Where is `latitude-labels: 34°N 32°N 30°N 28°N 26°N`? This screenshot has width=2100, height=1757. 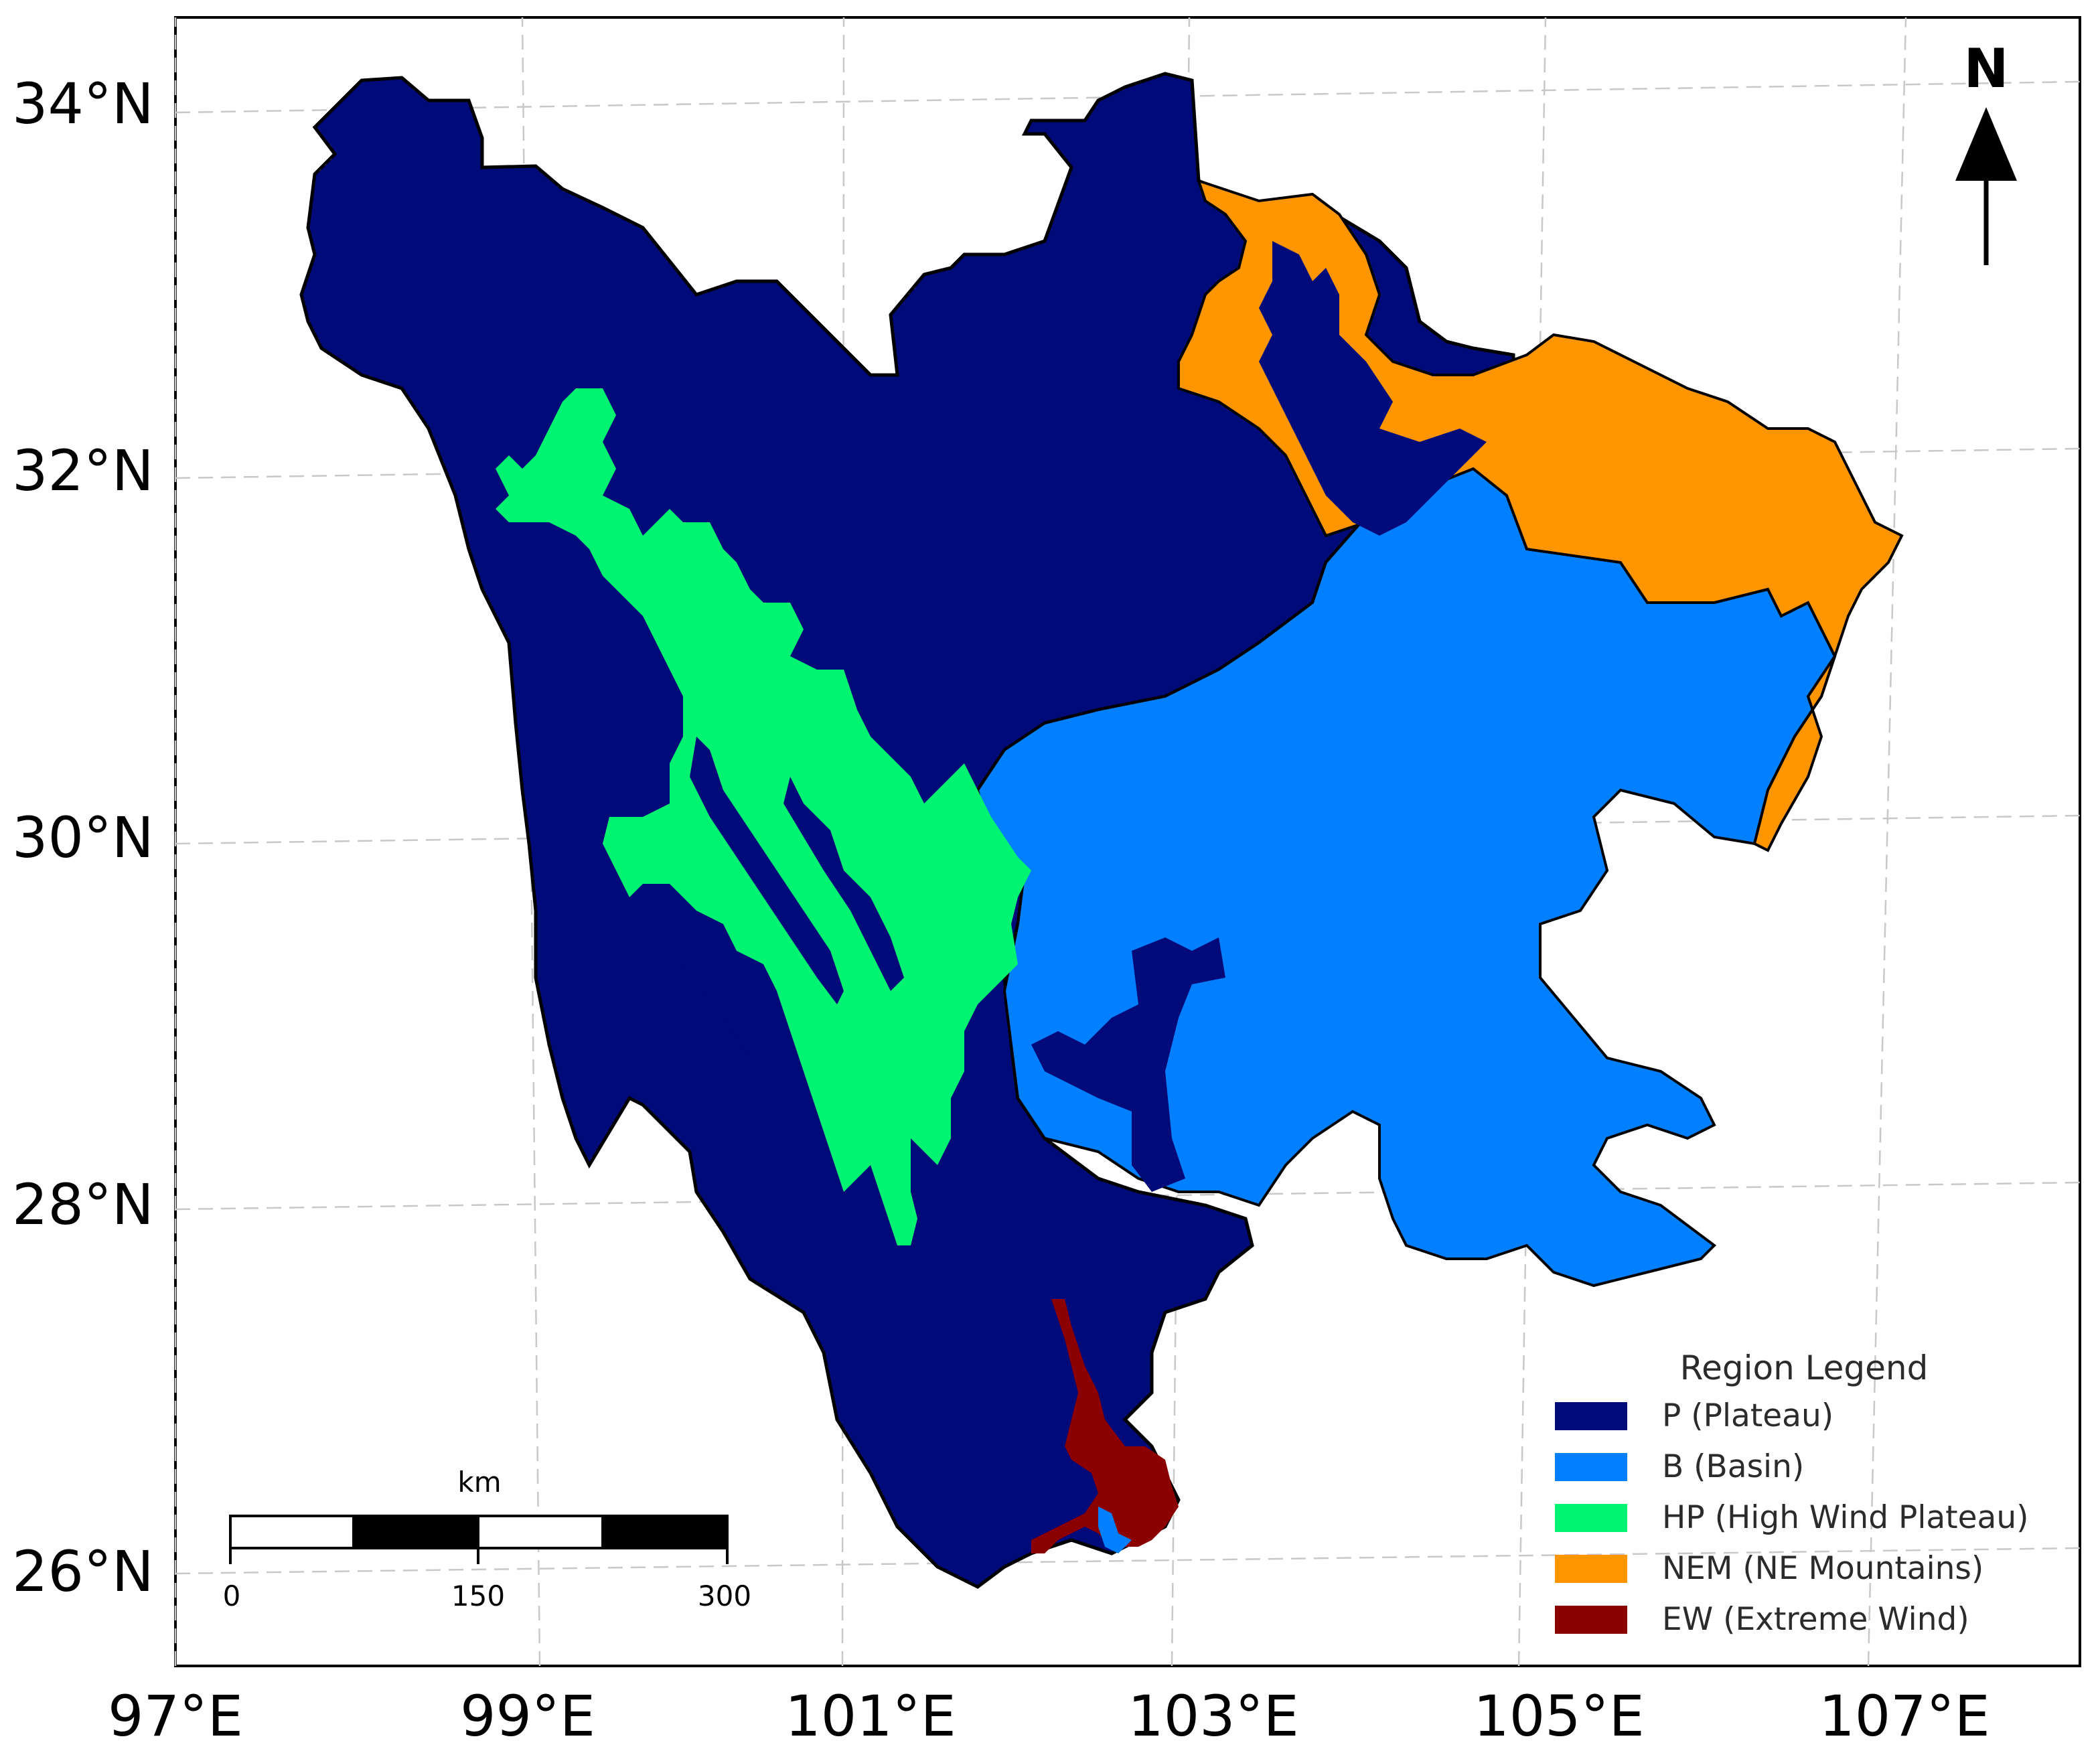 latitude-labels: 34°N 32°N 30°N 28°N 26°N is located at coordinates (83, 837).